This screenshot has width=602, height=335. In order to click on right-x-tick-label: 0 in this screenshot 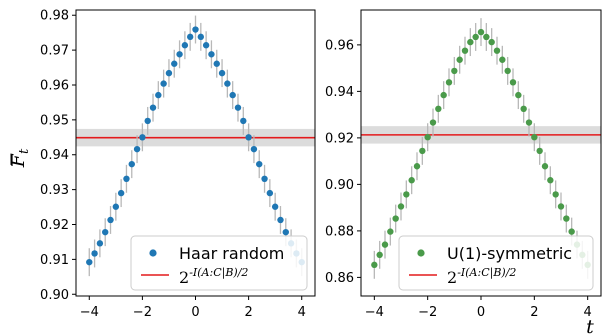, I will do `click(481, 312)`.